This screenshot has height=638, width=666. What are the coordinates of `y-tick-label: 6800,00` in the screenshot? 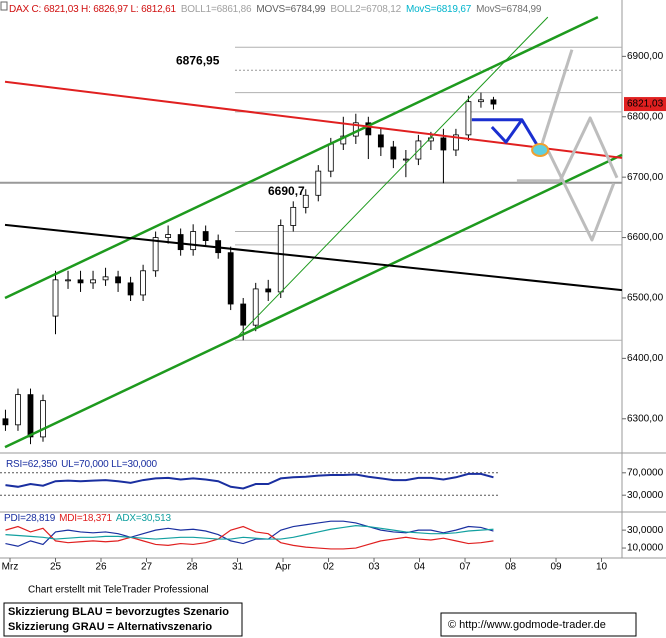 It's located at (645, 116).